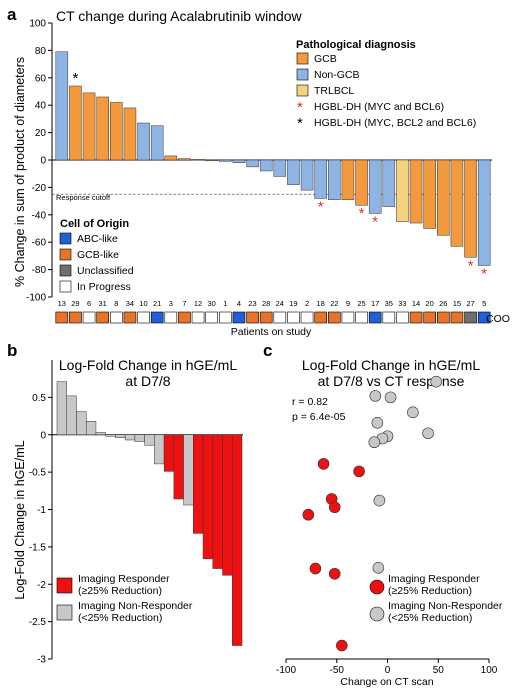  Describe the element at coordinates (41, 660) in the screenshot. I see `panel-b-y-tick-label: -3` at that location.